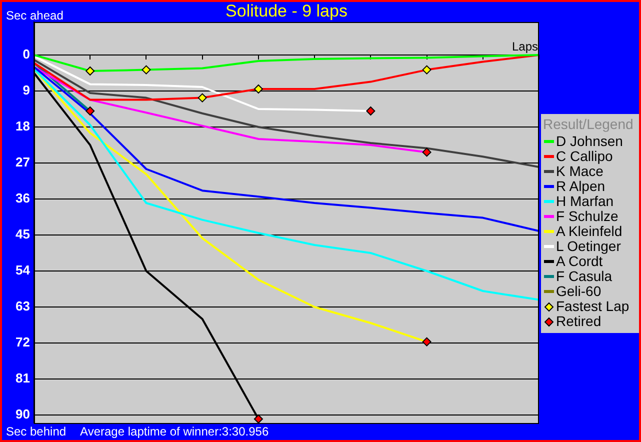 The image size is (641, 442). Describe the element at coordinates (23, 126) in the screenshot. I see `y-tick-label: 18` at that location.